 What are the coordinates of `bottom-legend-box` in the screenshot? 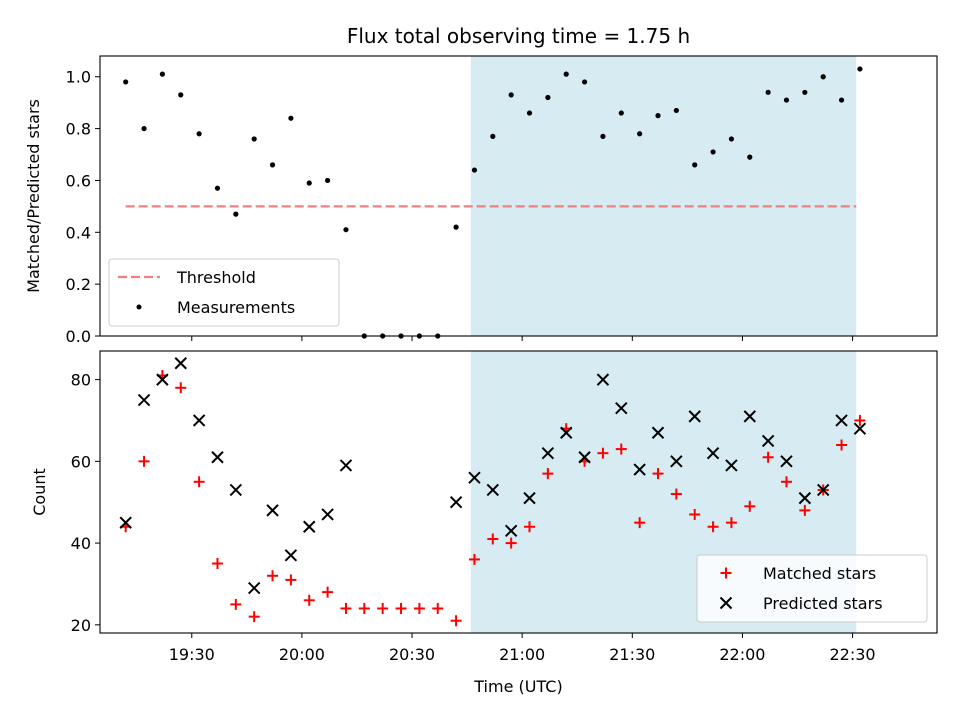 It's located at (812, 588).